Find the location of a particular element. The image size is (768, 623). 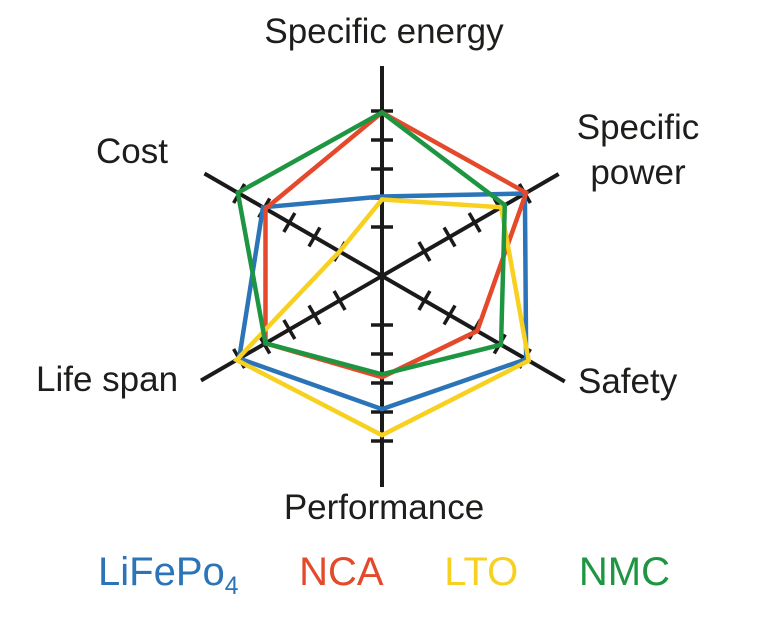

legend-label-nca: NCA is located at coordinates (341, 572).